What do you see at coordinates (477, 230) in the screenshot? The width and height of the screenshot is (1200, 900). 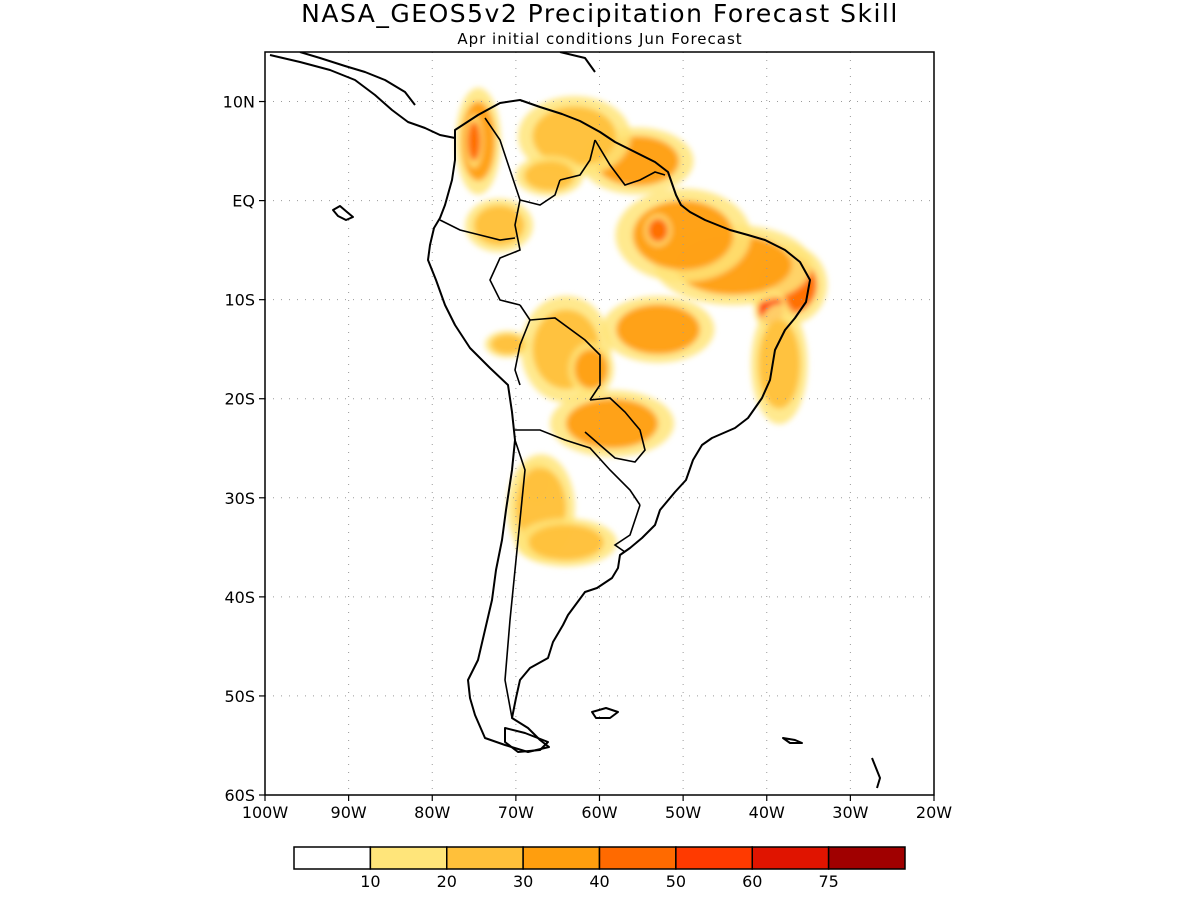 I see `border-ecuador-peru` at bounding box center [477, 230].